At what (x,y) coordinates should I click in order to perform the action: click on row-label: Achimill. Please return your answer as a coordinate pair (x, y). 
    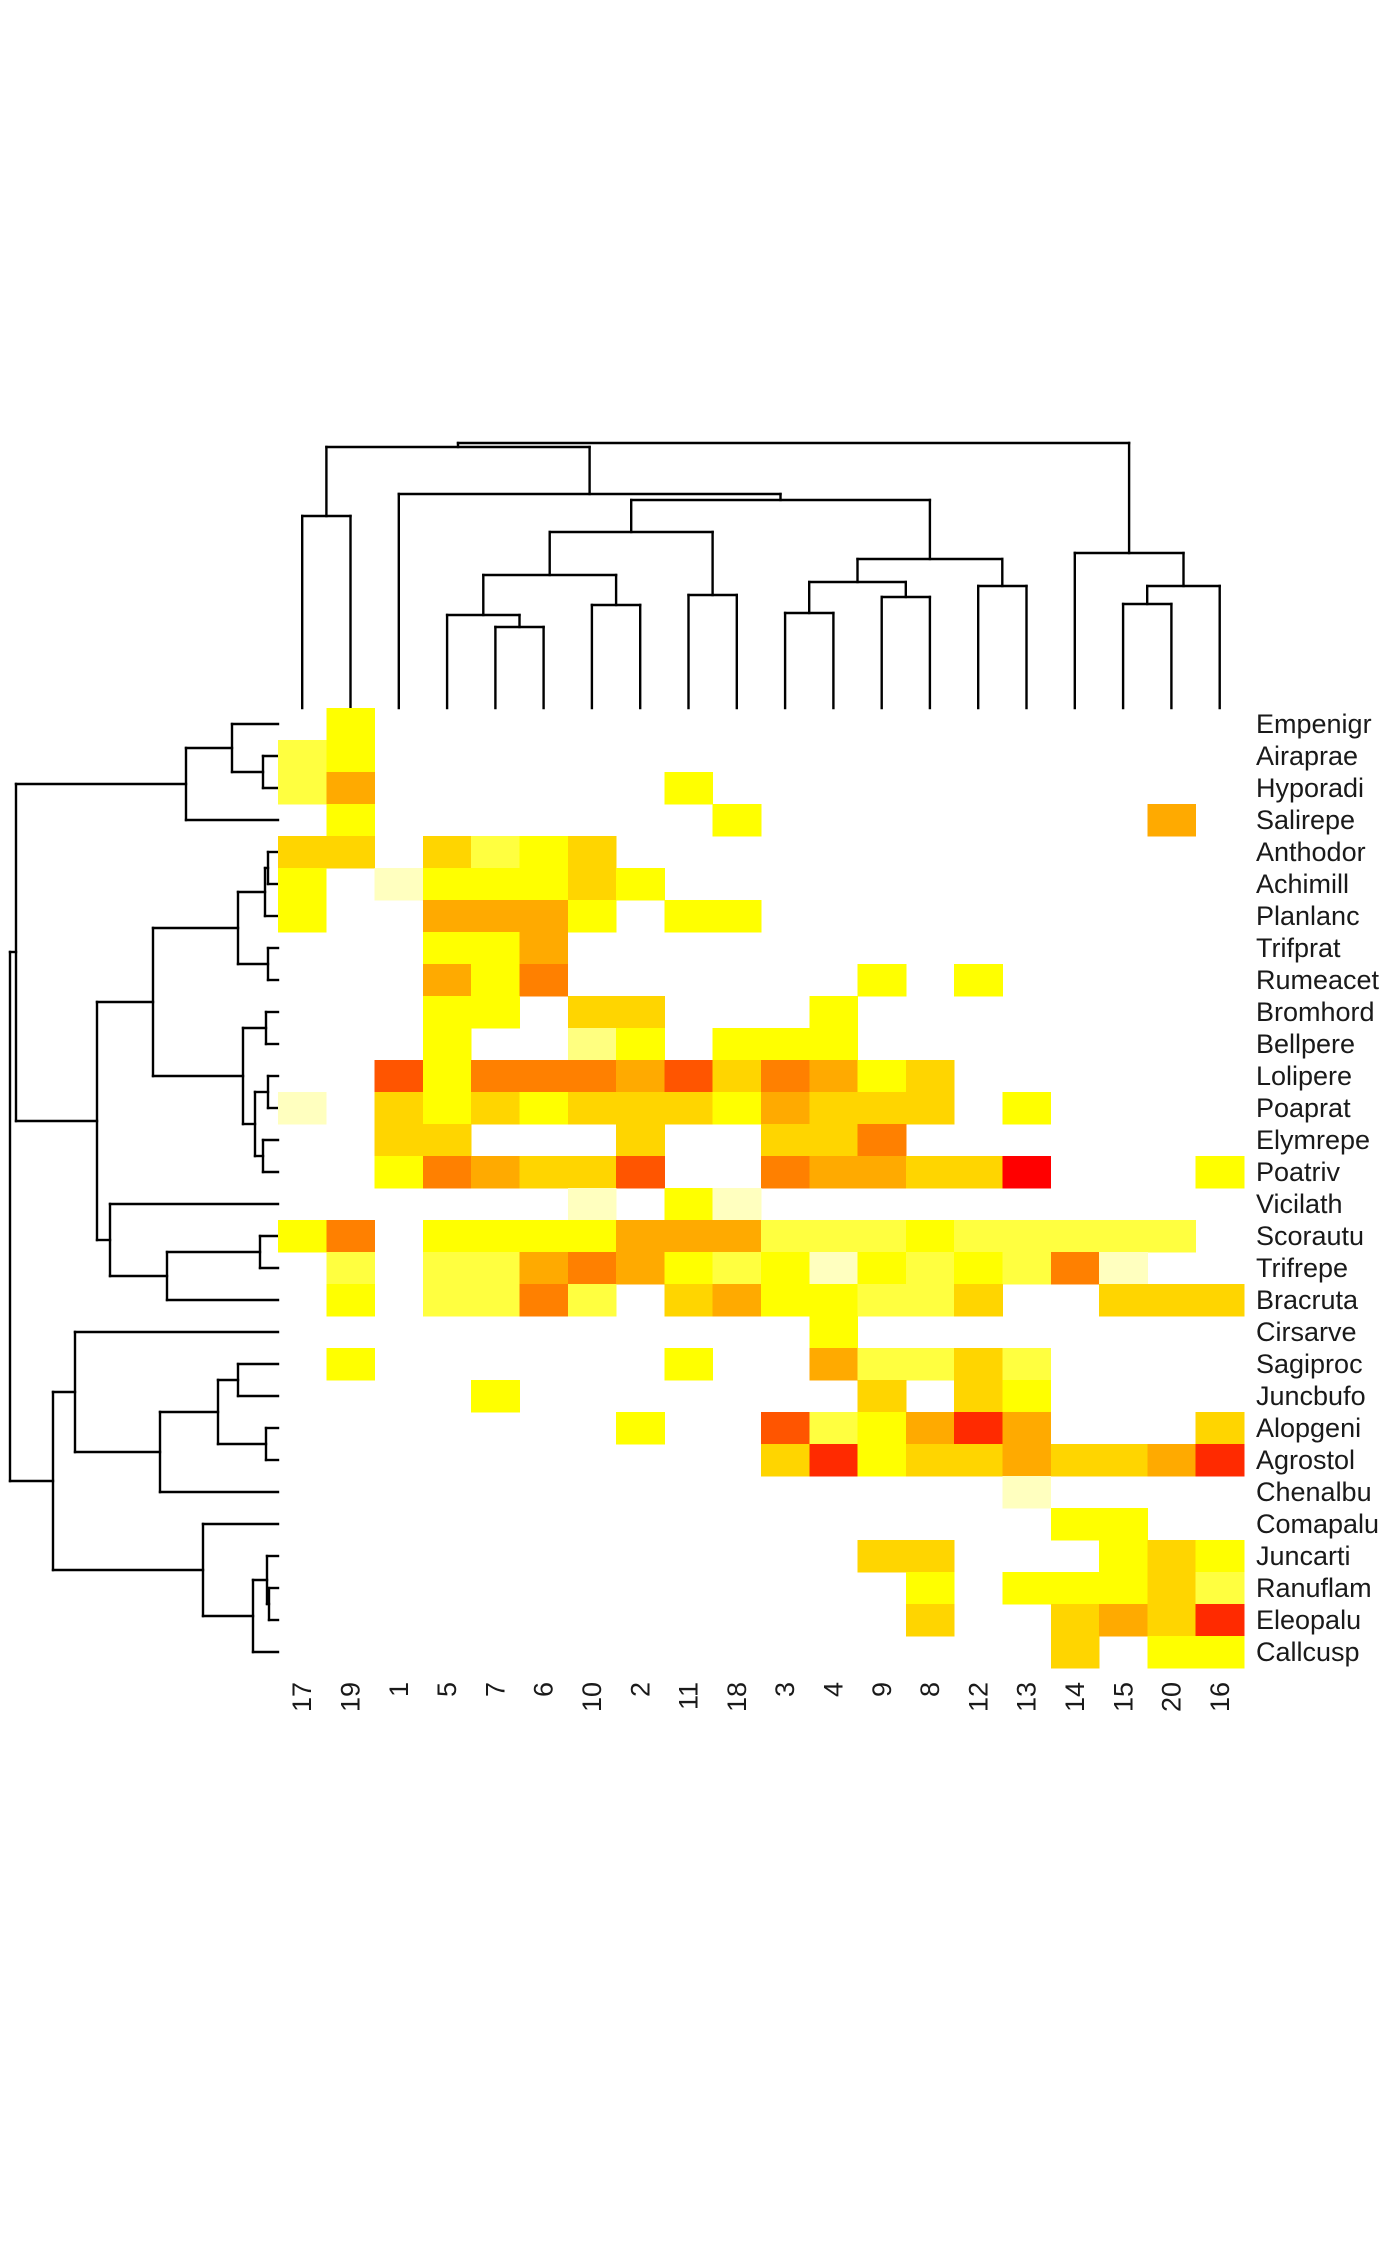
    Looking at the image, I should click on (1302, 884).